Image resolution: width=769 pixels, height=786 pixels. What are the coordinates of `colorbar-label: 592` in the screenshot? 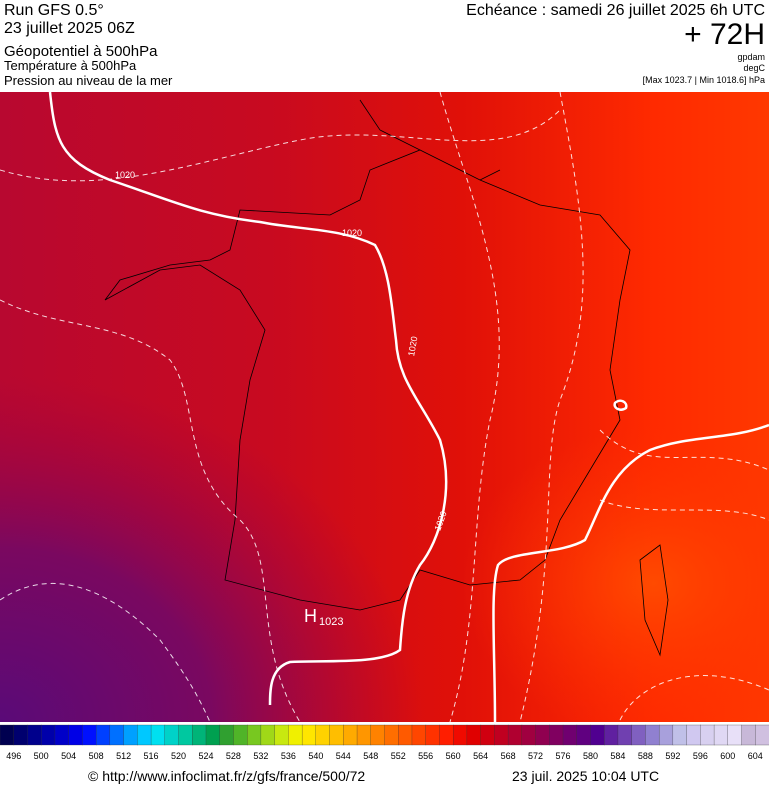 It's located at (672, 756).